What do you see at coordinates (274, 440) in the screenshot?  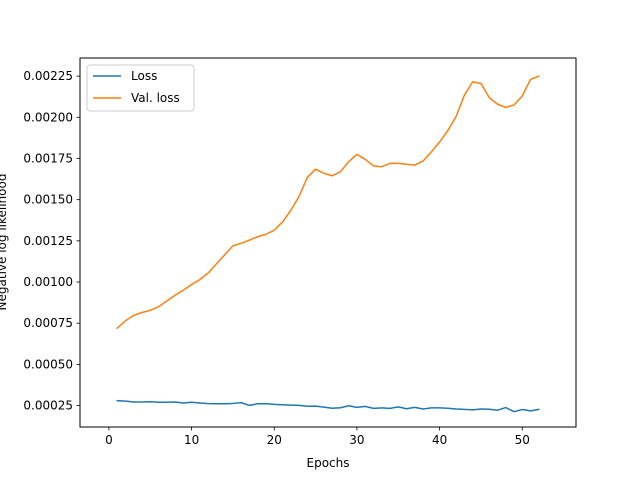 I see `x-tick-label: 20` at bounding box center [274, 440].